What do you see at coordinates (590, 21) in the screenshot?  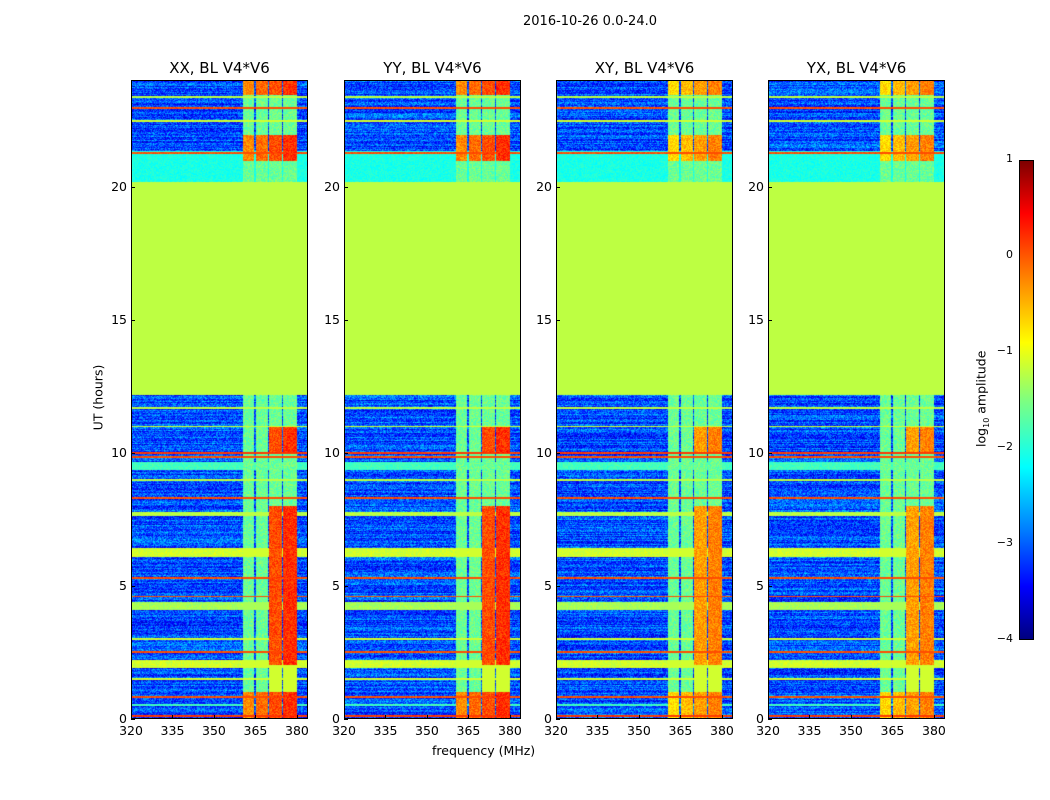 I see `figure-title: 2016-10-26 0.0-24.0` at bounding box center [590, 21].